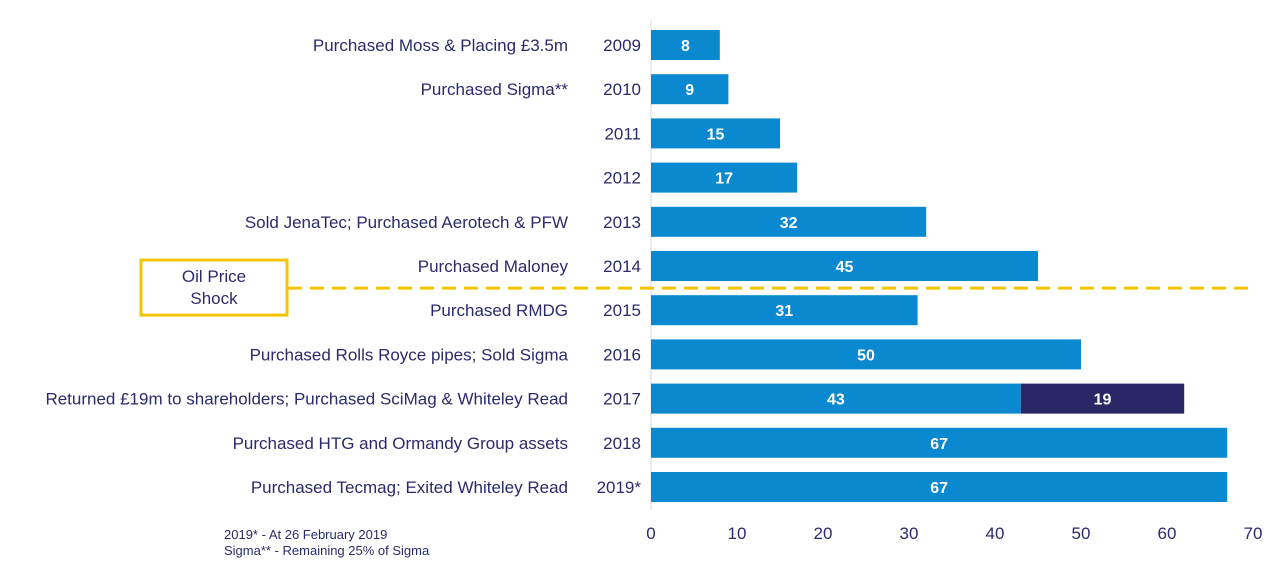  I want to click on oil-price-shock-box, so click(214, 287).